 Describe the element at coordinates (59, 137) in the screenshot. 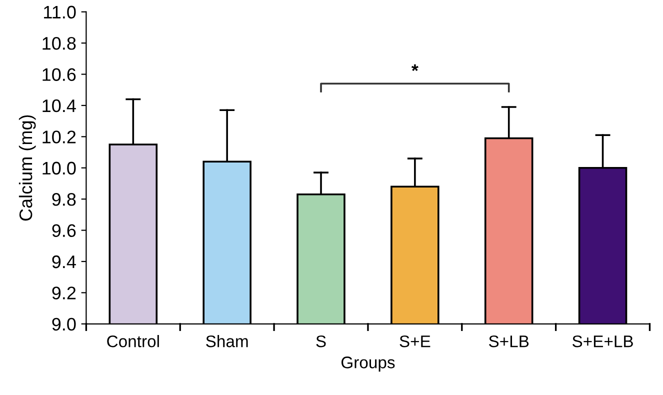

I see `y-tick-label: 10.2` at that location.